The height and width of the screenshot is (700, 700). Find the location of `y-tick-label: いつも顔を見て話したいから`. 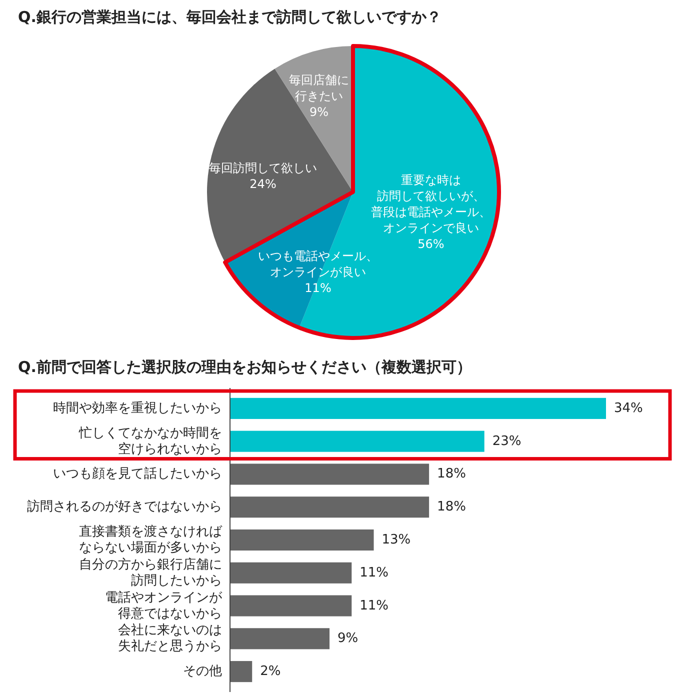

y-tick-label: いつも顔を見て話したいから is located at coordinates (137, 474).